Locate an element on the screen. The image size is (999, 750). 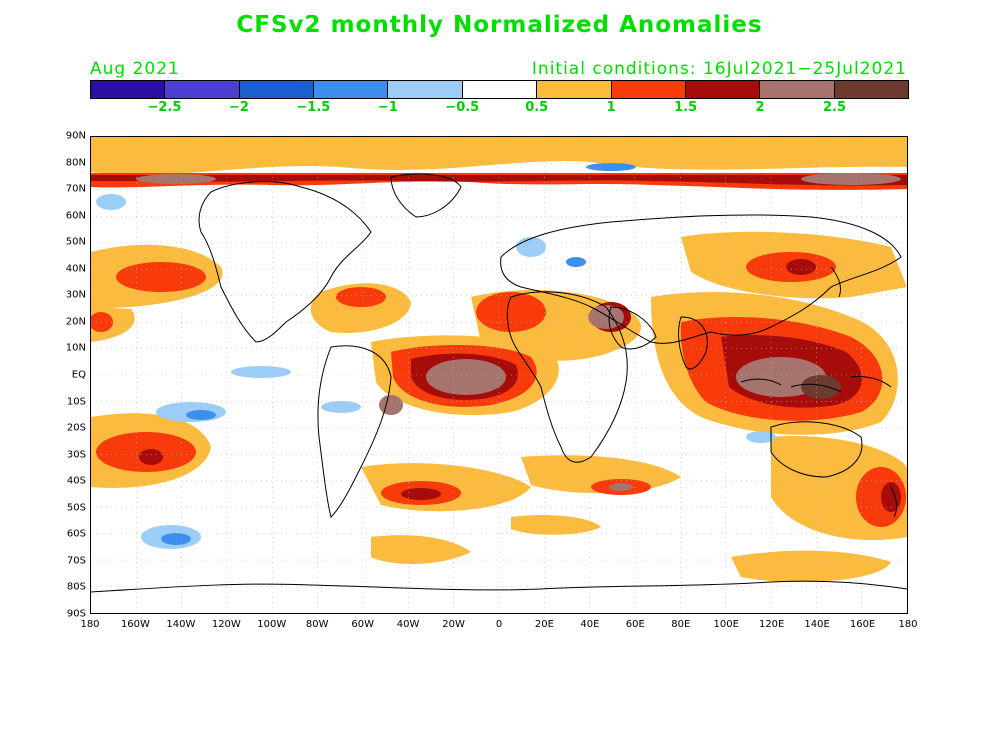
longitude-tick-label: 80W is located at coordinates (317, 624).